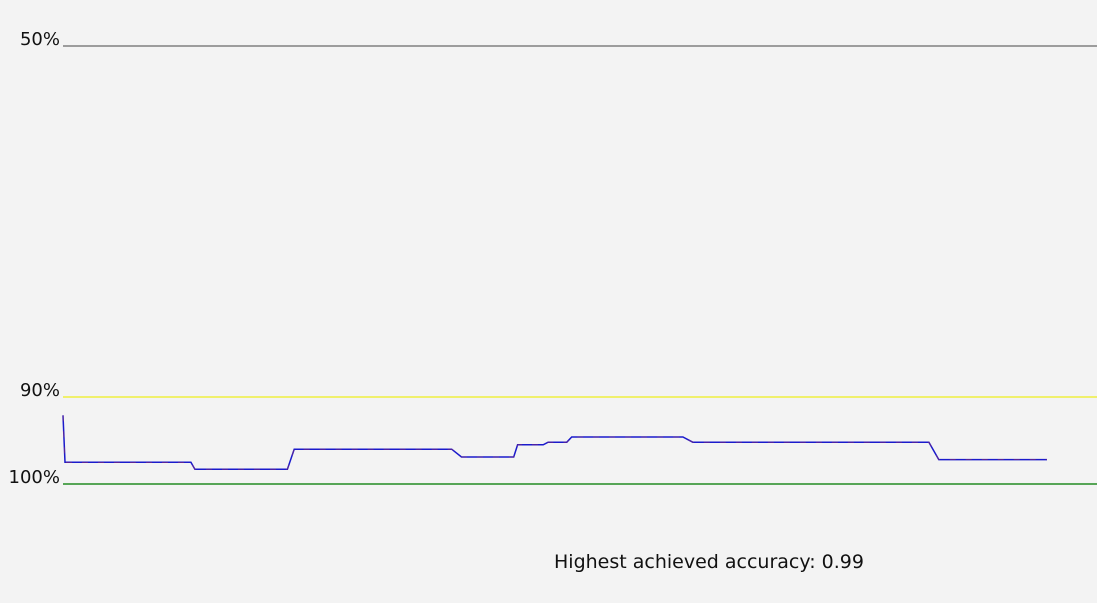 The image size is (1097, 603). I want to click on highest-accuracy-text: Highest achieved accuracy: 0.99, so click(709, 562).